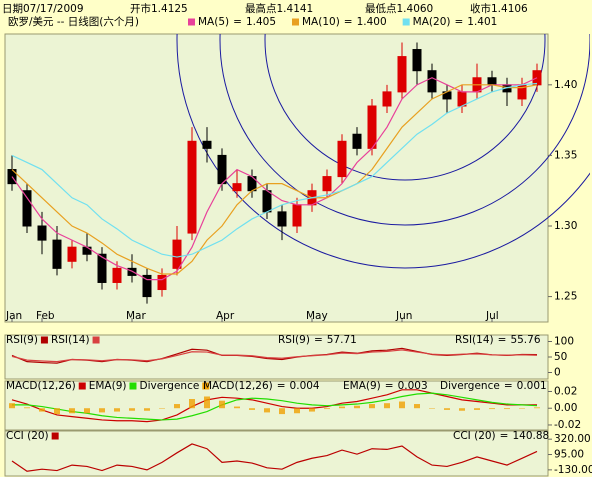 This screenshot has height=477, width=592. I want to click on field-value: 1.4060, so click(415, 9).